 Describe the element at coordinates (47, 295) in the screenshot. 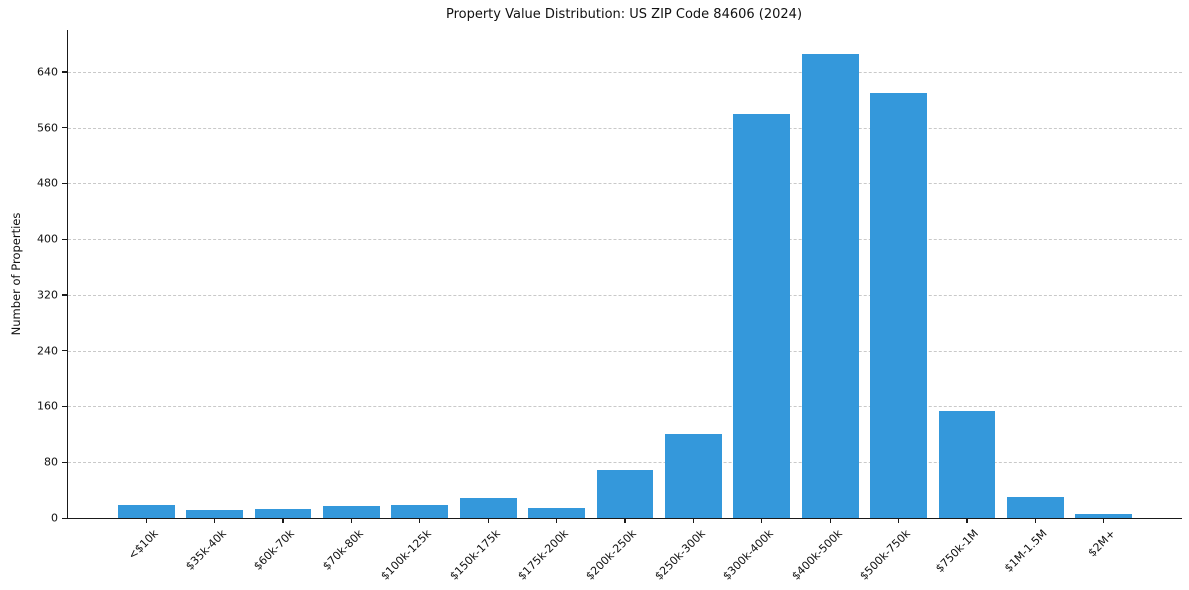

I see `y-tick-label: 320` at that location.